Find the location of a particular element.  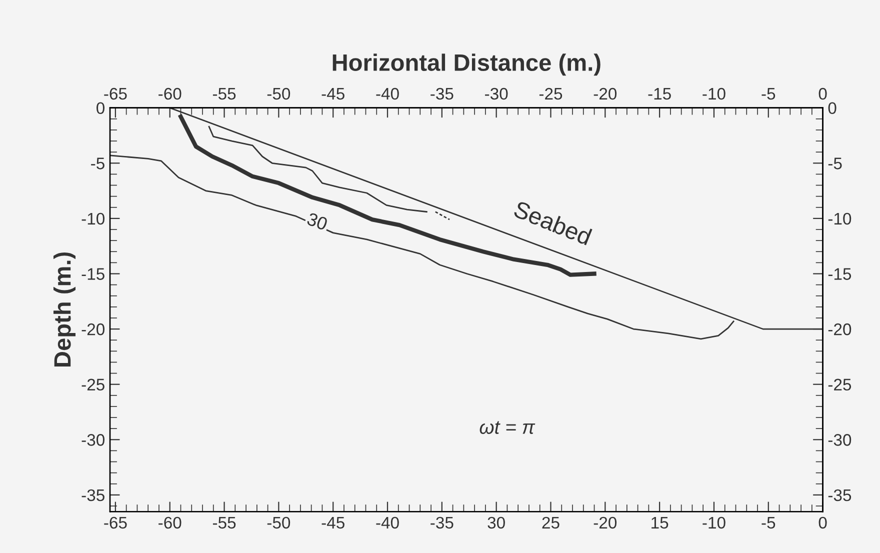

x-tick-label: 25 is located at coordinates (551, 522).